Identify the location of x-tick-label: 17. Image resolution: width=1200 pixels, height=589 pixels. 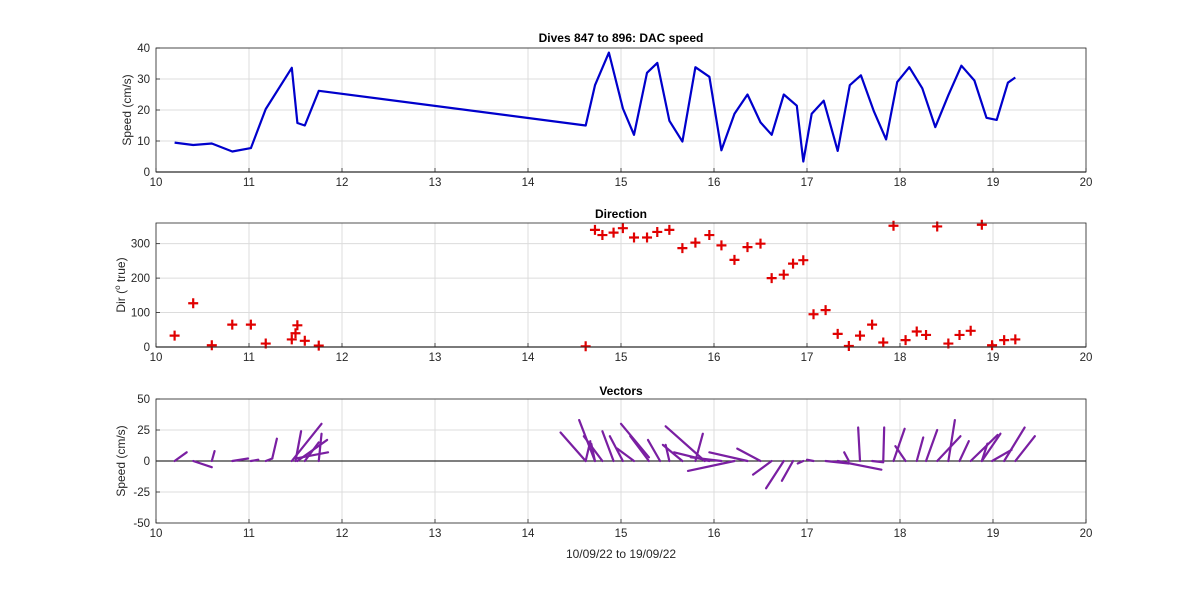
(807, 183).